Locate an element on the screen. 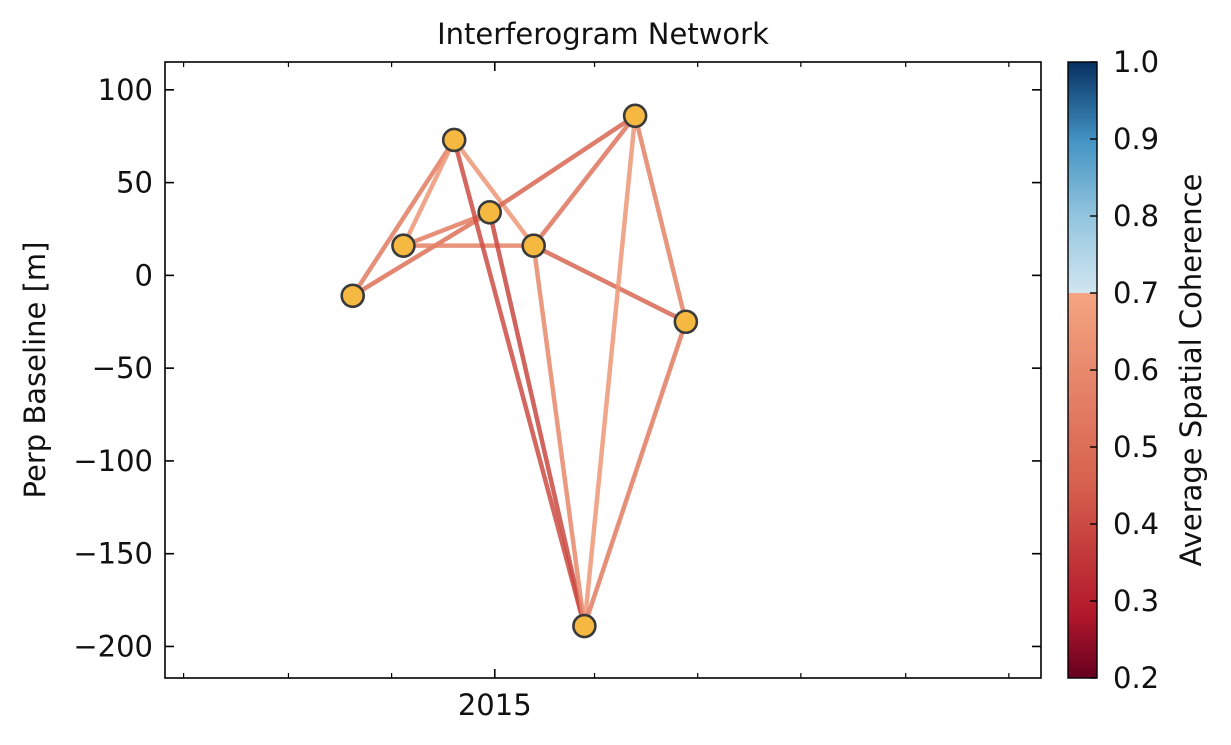 The image size is (1231, 745). colorbar-tick-label: 0.2 is located at coordinates (1136, 678).